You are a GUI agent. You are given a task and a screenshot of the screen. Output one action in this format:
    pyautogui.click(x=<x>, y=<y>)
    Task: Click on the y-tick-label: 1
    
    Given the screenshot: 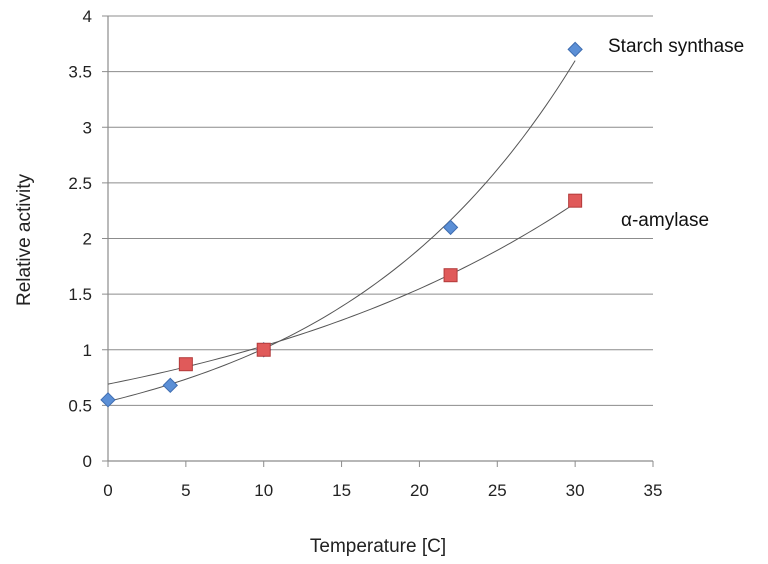 What is the action you would take?
    pyautogui.click(x=87, y=350)
    